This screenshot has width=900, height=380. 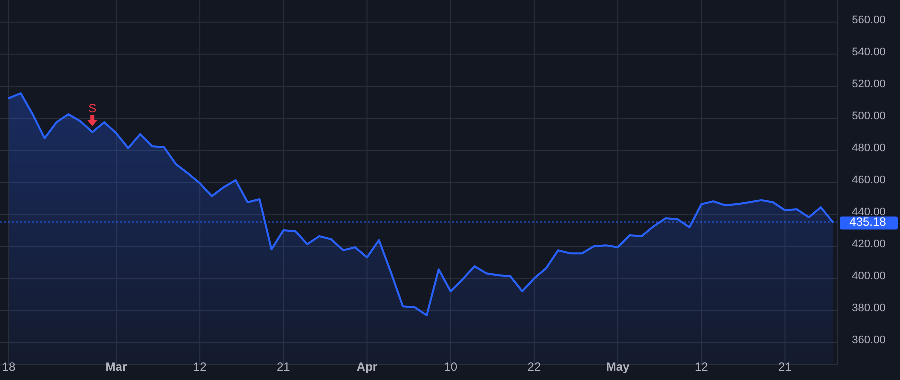 I want to click on x-tick-label: Apr, so click(x=367, y=367).